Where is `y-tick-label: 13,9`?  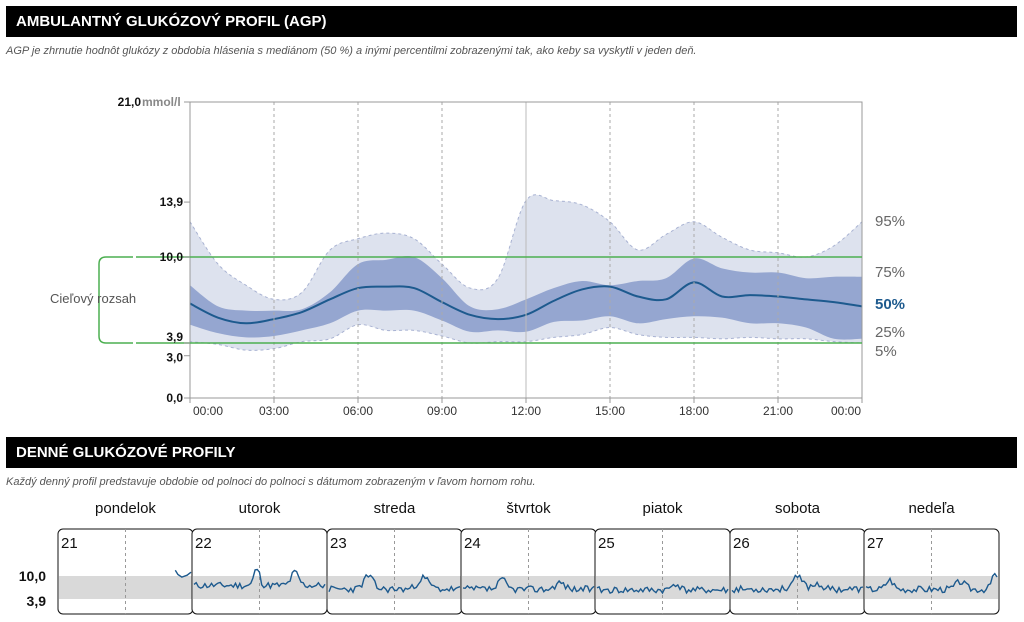 y-tick-label: 13,9 is located at coordinates (172, 202).